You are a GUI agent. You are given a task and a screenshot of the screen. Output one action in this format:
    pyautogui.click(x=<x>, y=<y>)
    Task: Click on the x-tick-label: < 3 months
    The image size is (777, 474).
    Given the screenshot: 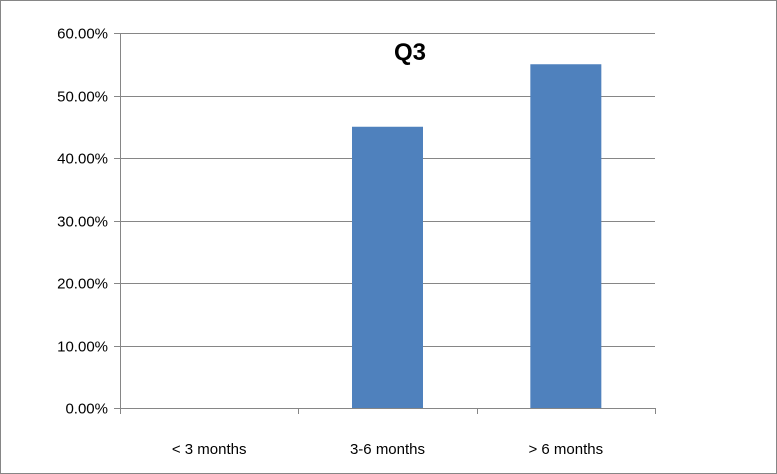 What is the action you would take?
    pyautogui.click(x=209, y=449)
    